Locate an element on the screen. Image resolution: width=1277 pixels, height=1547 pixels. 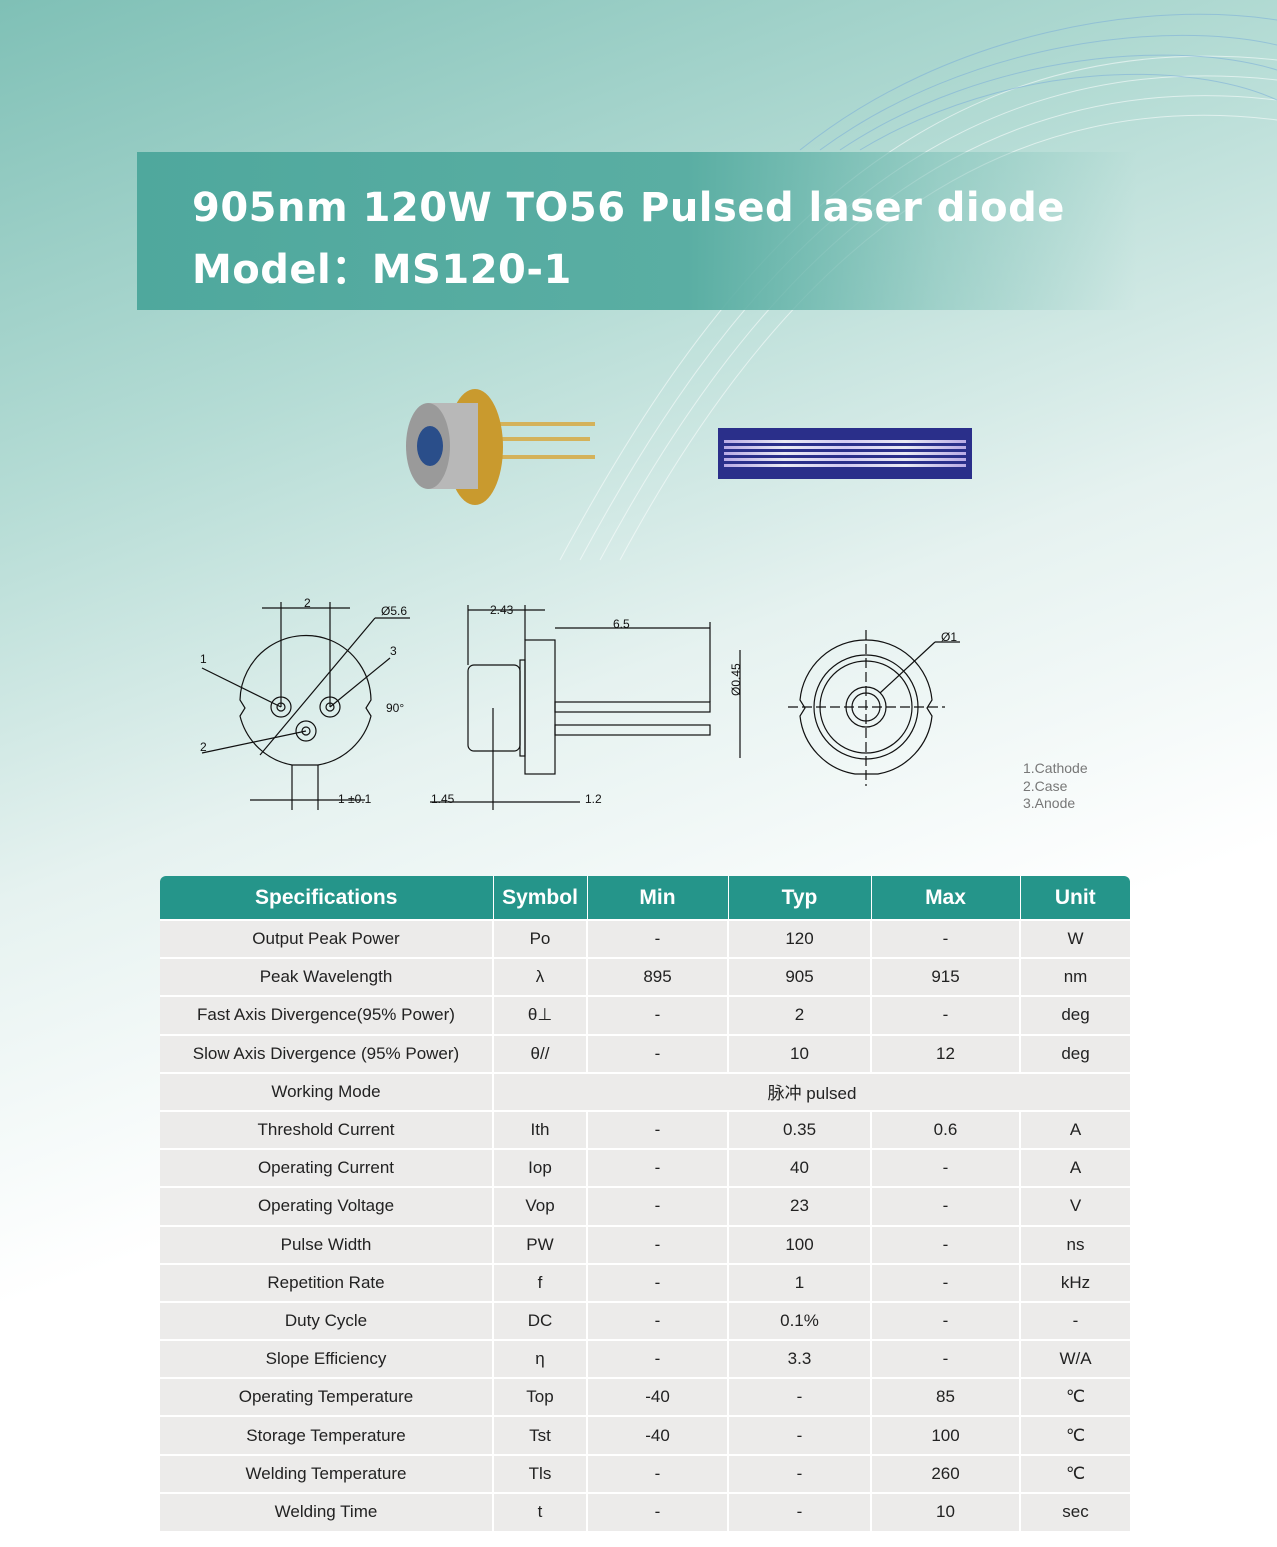
table-cell: Vop is located at coordinates (540, 1206).